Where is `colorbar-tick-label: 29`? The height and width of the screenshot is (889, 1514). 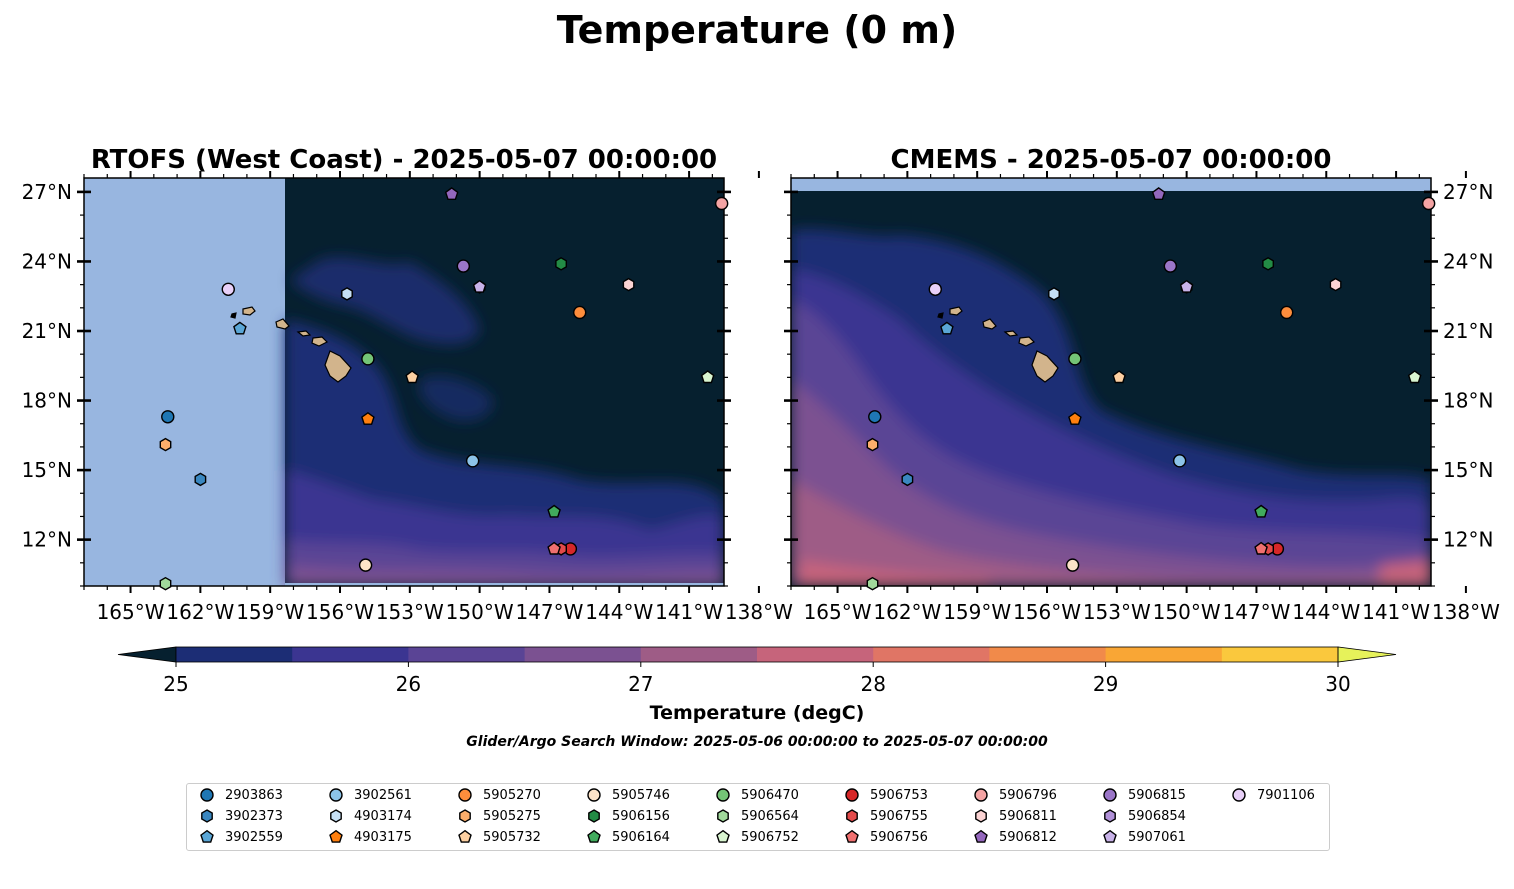
colorbar-tick-label: 29 is located at coordinates (1105, 684).